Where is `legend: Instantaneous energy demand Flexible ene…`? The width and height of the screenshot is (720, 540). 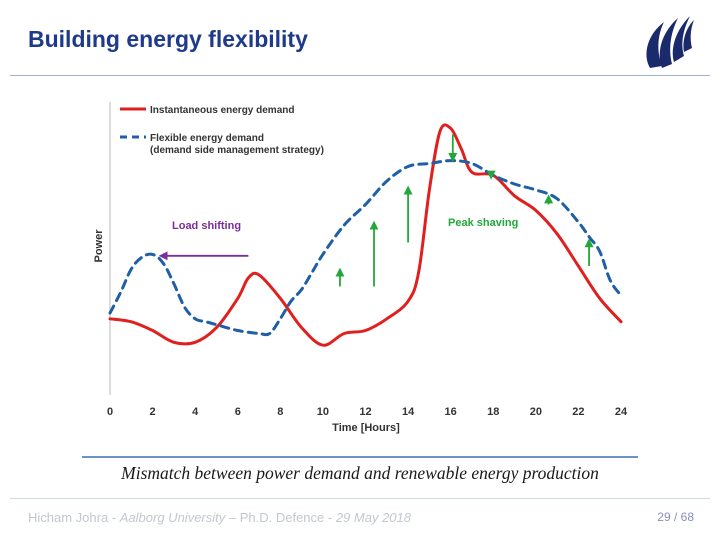
legend: Instantaneous energy demand Flexible ene… is located at coordinates (222, 130).